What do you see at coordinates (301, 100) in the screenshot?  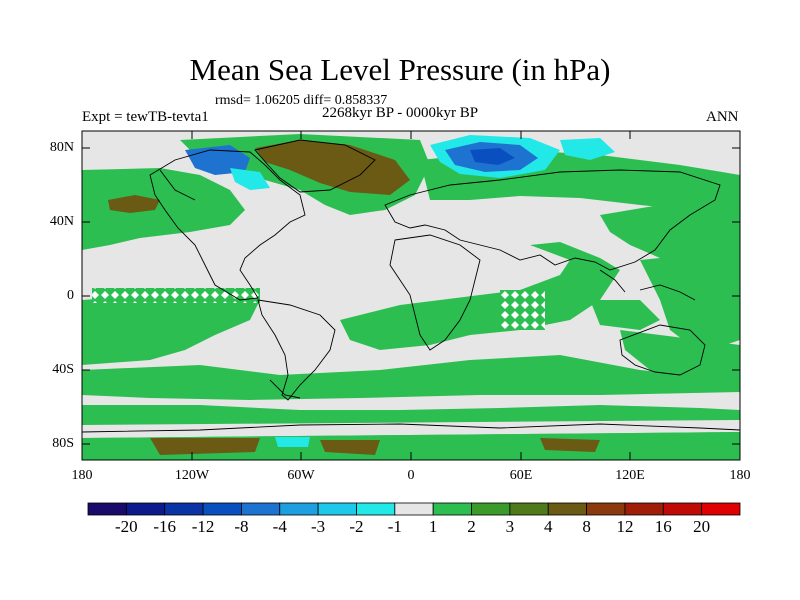 I see `stats-label: rmsd= 1.06205 diff= 0.858337` at bounding box center [301, 100].